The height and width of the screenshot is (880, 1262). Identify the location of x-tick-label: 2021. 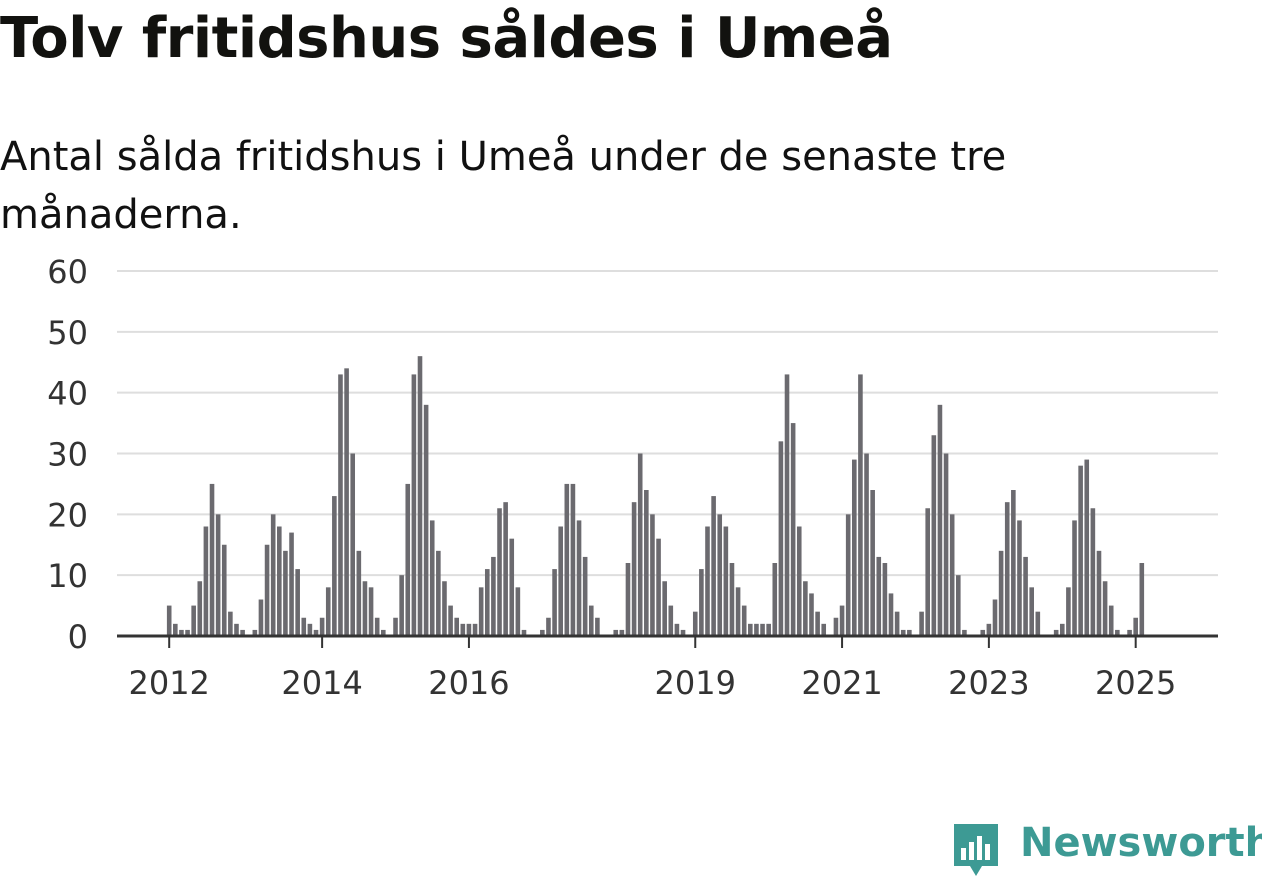
(841, 683).